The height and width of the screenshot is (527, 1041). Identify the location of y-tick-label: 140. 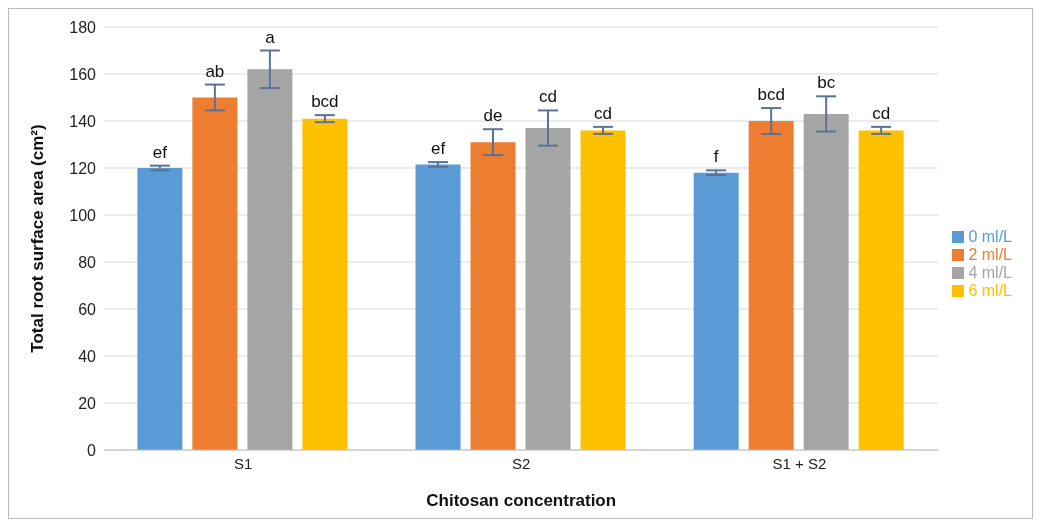
(83, 121).